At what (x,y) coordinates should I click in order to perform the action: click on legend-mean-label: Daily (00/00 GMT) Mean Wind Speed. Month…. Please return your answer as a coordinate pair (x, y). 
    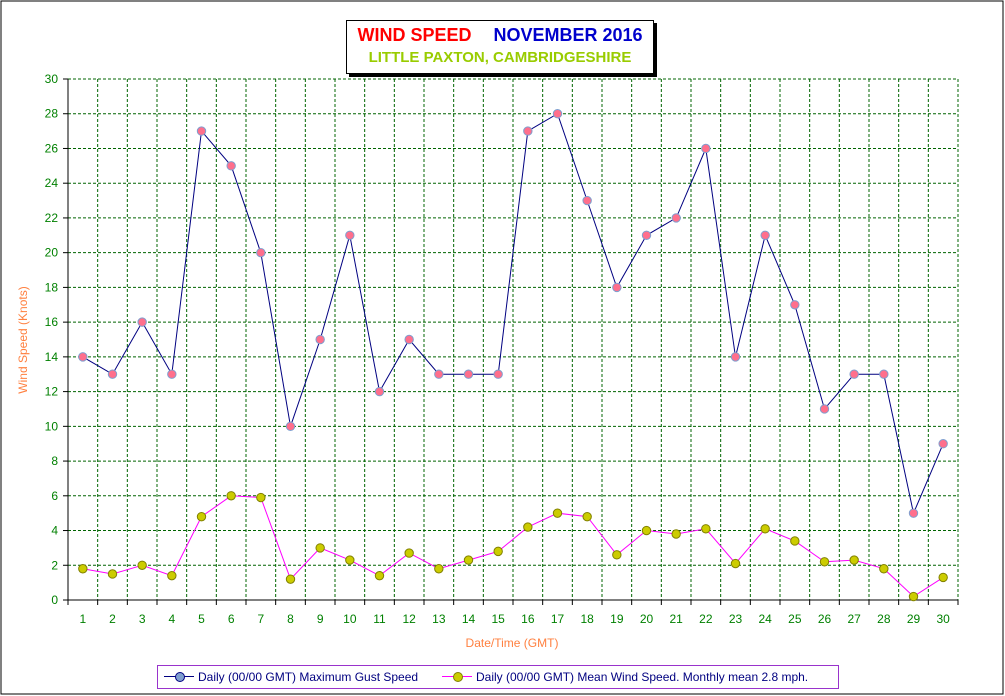
    Looking at the image, I should click on (642, 677).